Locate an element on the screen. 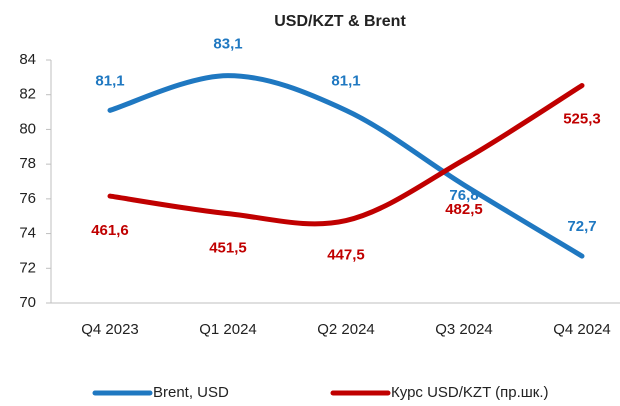 Image resolution: width=620 pixels, height=406 pixels. x-tick-label: Q2 2024 is located at coordinates (346, 329).